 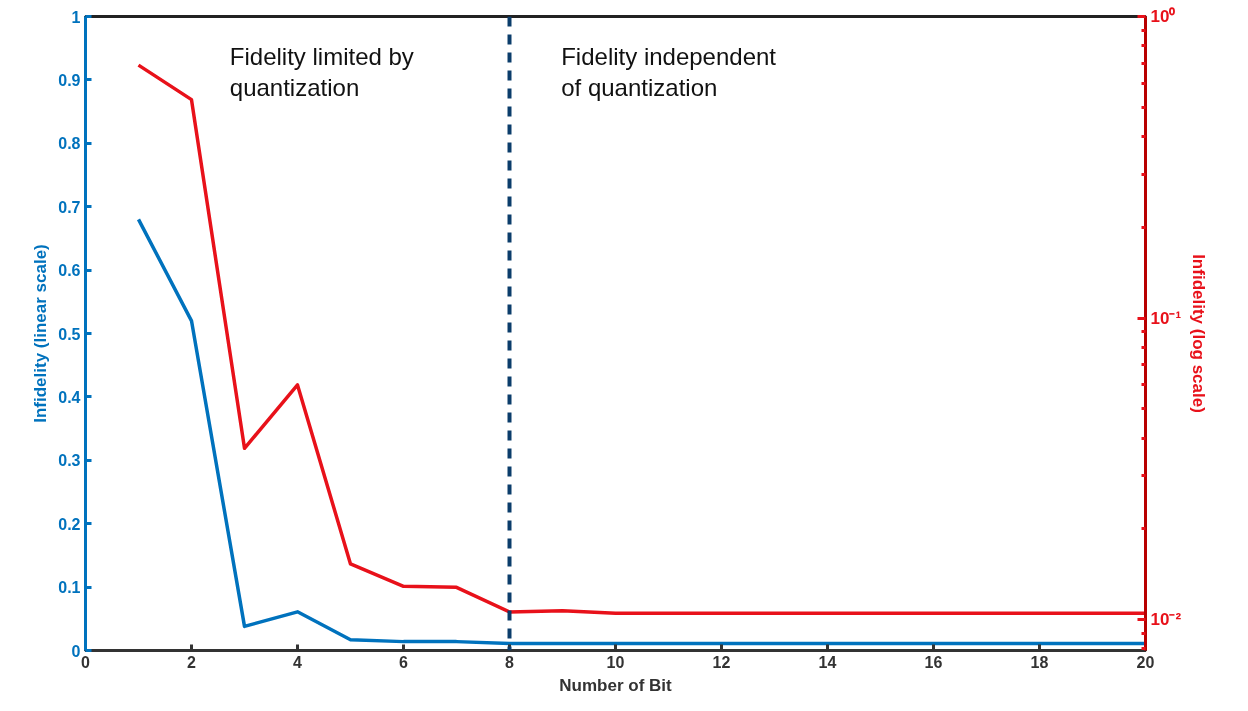 What do you see at coordinates (298, 662) in the screenshot?
I see `x-tick-label: 4` at bounding box center [298, 662].